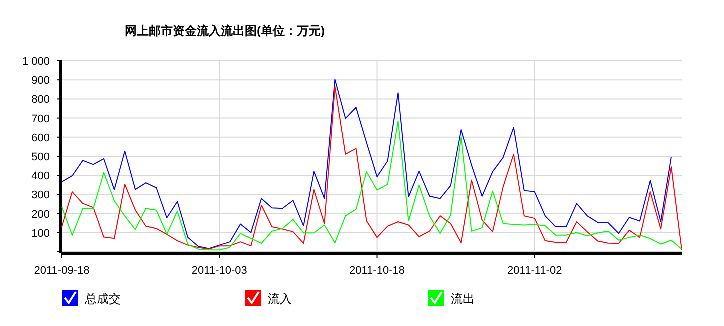  I want to click on y-tick-label: 100, so click(41, 234).